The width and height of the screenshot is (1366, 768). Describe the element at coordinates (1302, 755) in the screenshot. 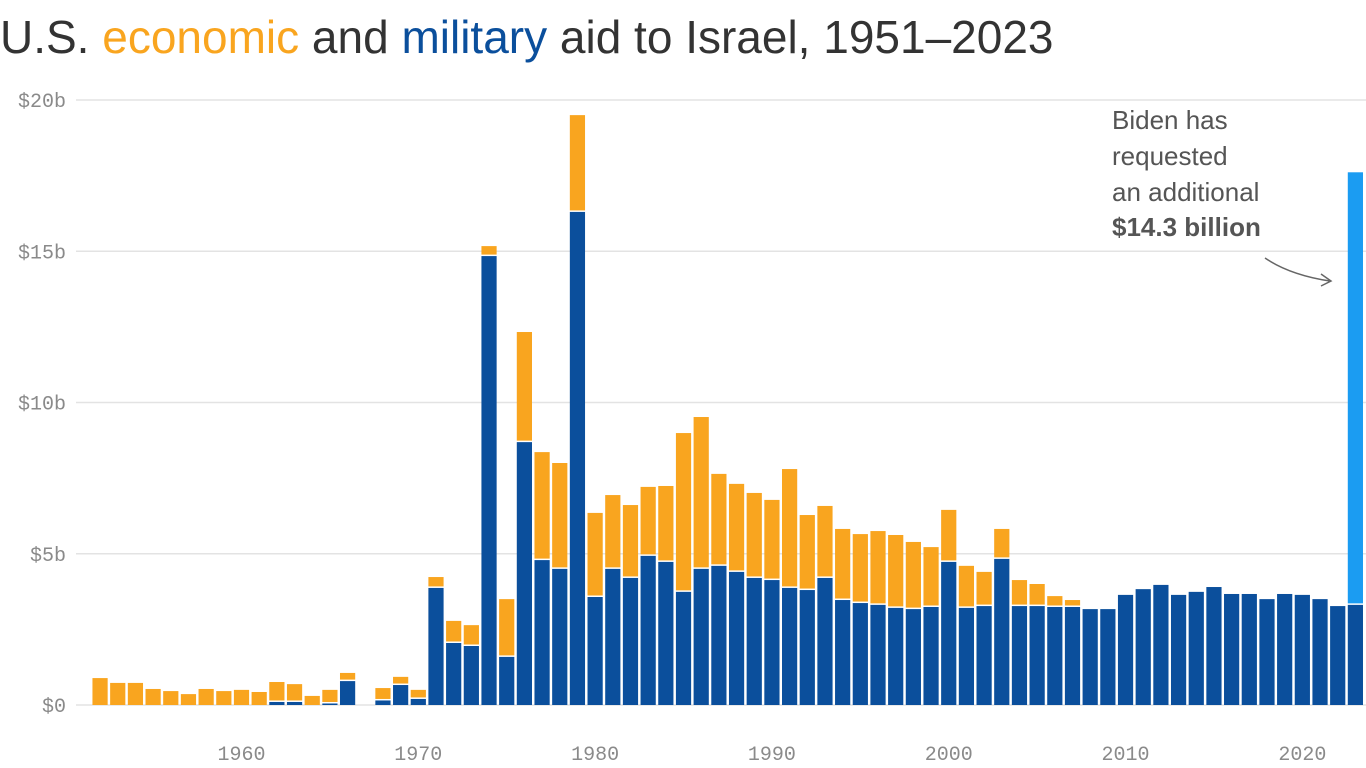

I see `x-tick-label: 2020` at that location.